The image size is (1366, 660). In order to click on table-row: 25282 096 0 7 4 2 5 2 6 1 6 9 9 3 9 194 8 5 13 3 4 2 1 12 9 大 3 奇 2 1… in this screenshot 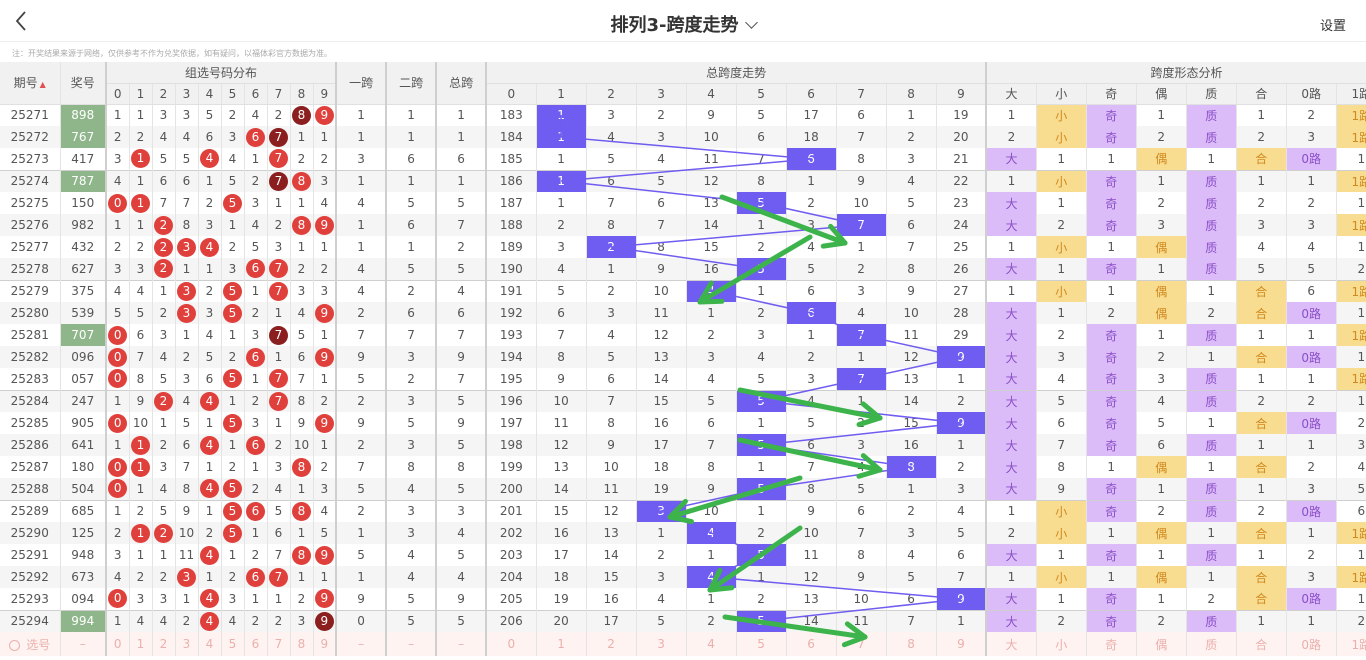, I will do `click(683, 357)`.